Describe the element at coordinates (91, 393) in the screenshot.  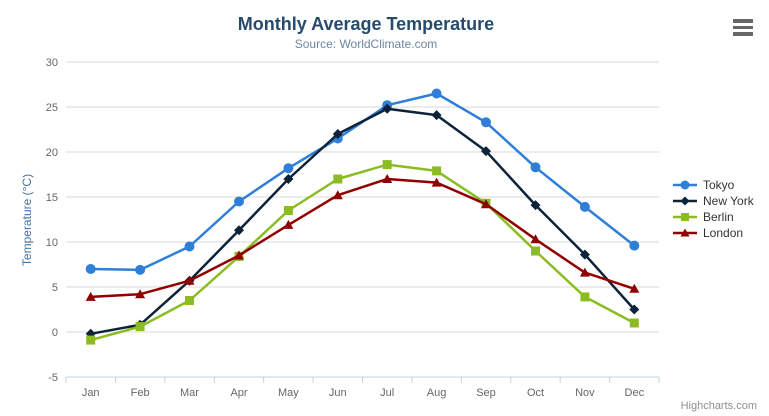
I see `x-axis-label: Jan` at that location.